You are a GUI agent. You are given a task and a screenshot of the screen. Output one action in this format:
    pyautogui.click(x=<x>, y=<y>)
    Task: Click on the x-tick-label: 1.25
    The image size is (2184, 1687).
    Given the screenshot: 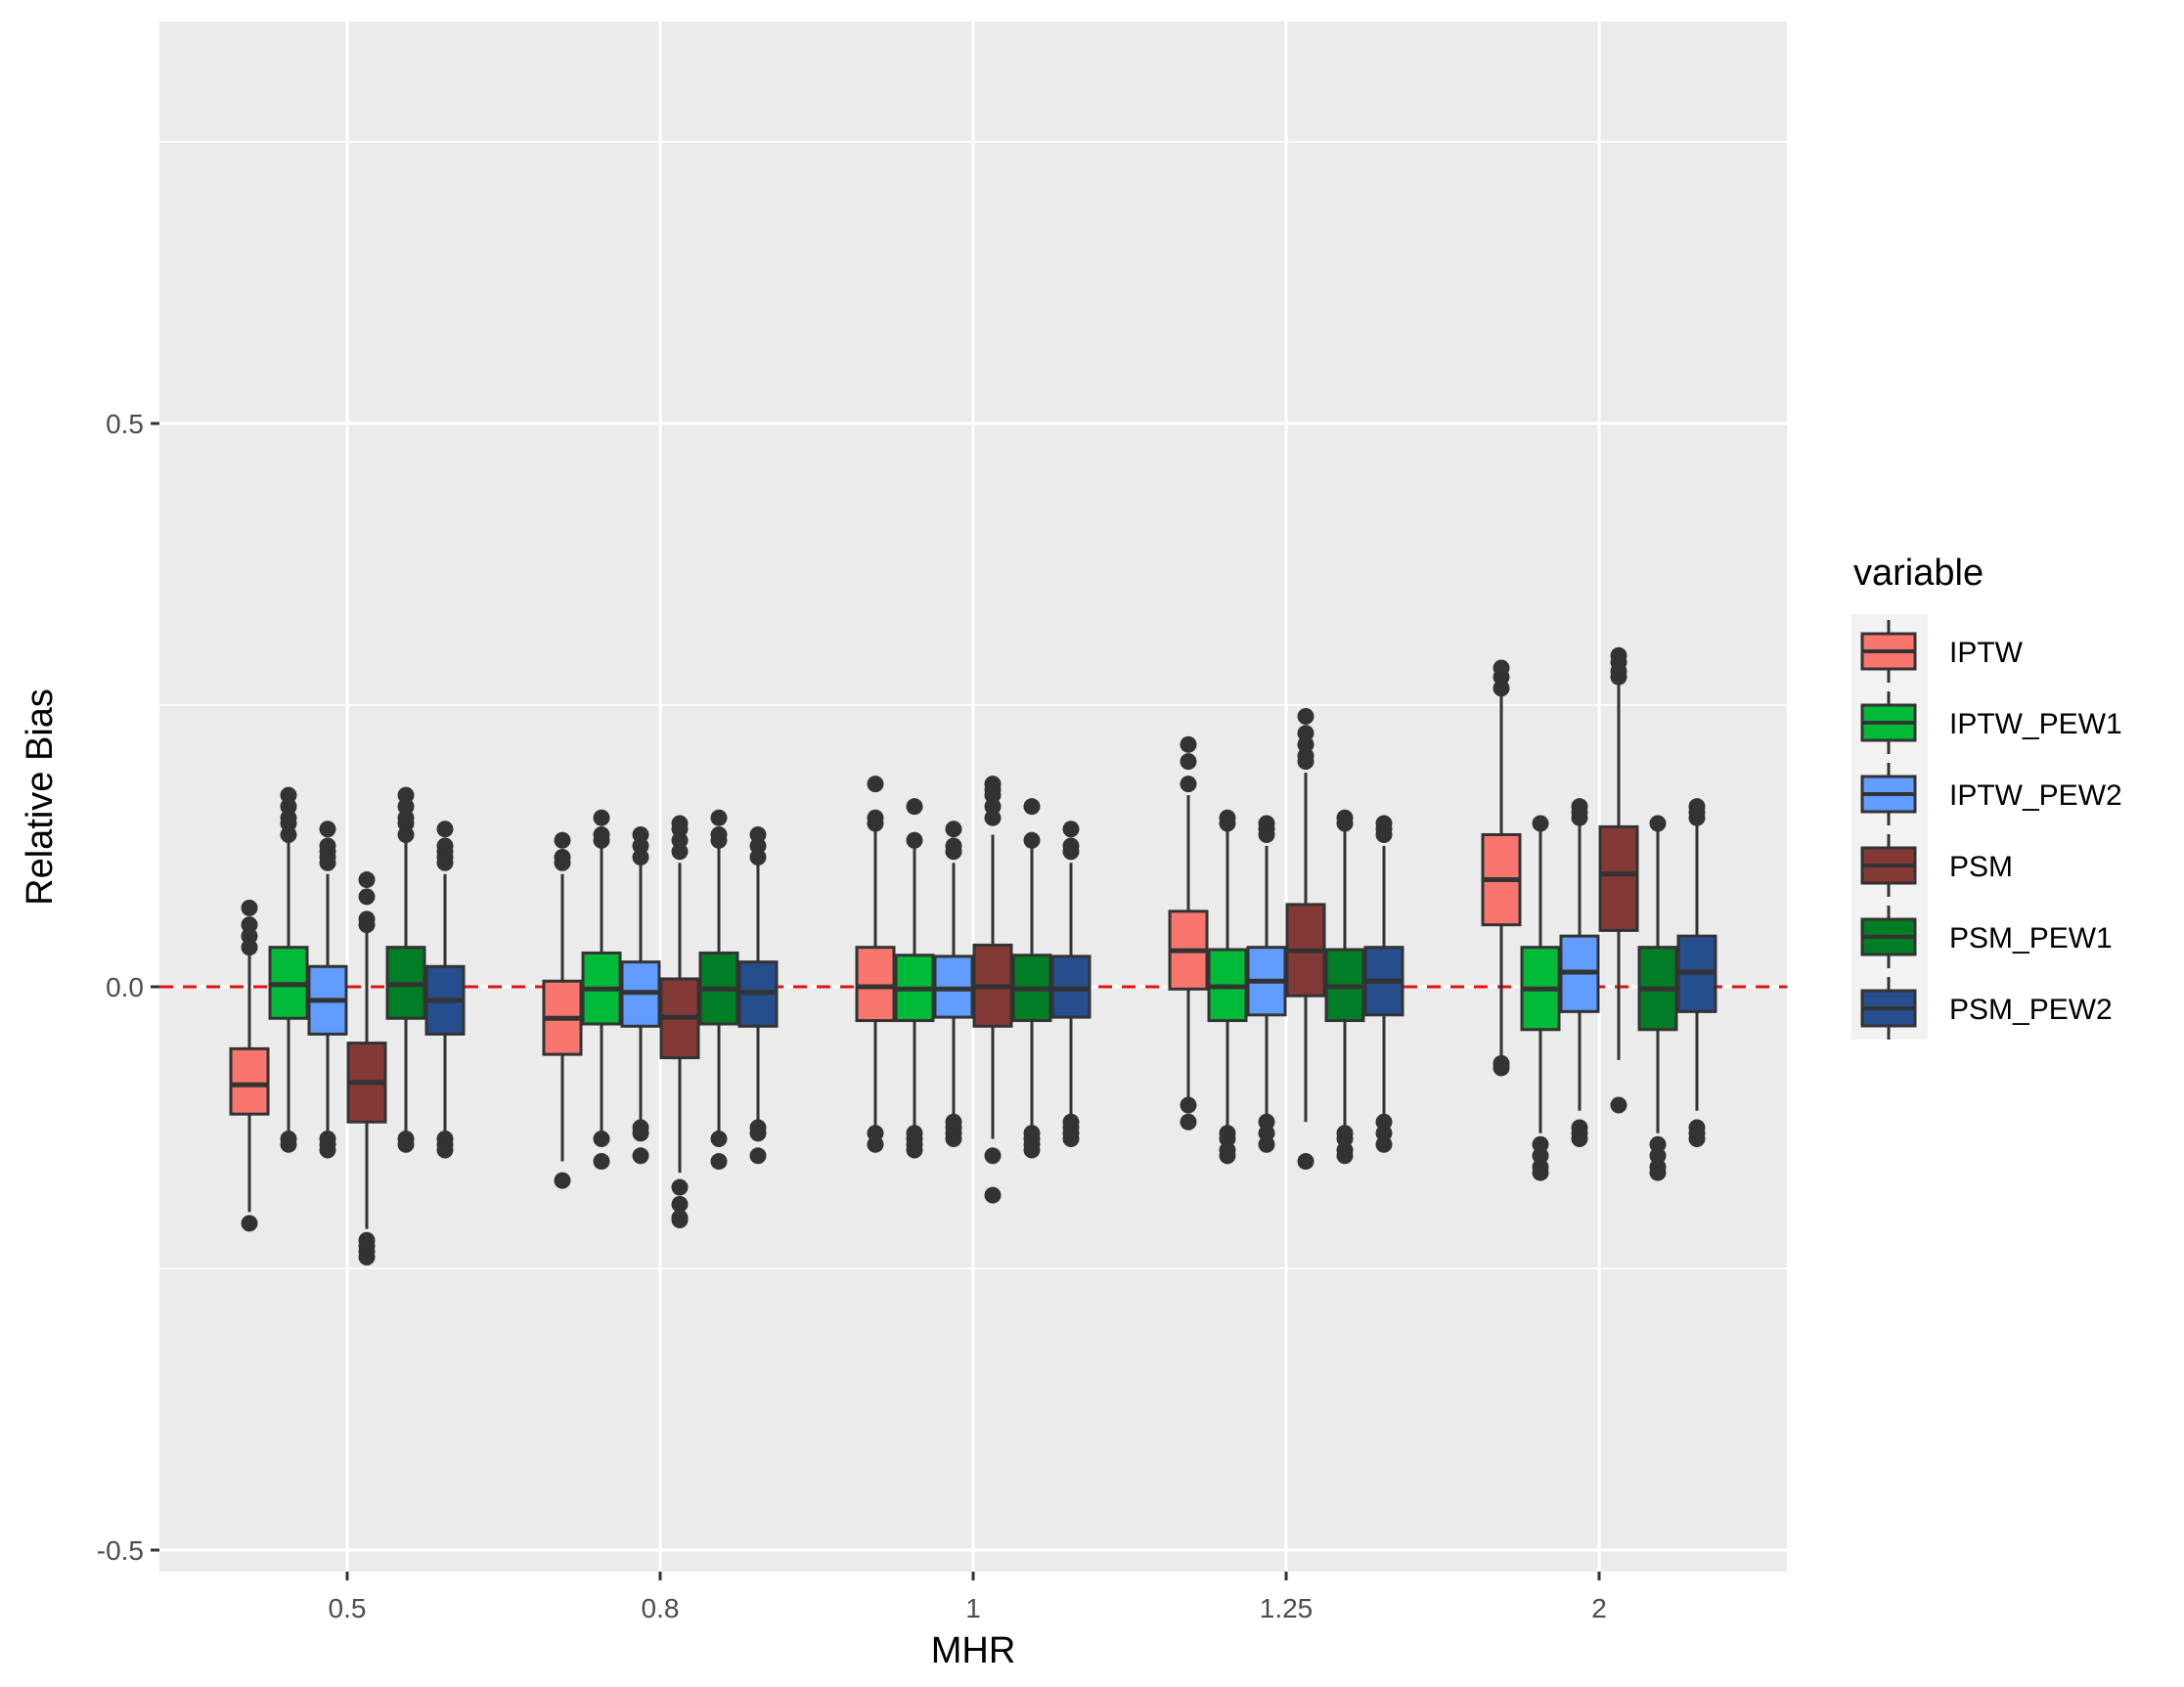 What is the action you would take?
    pyautogui.click(x=1287, y=1608)
    